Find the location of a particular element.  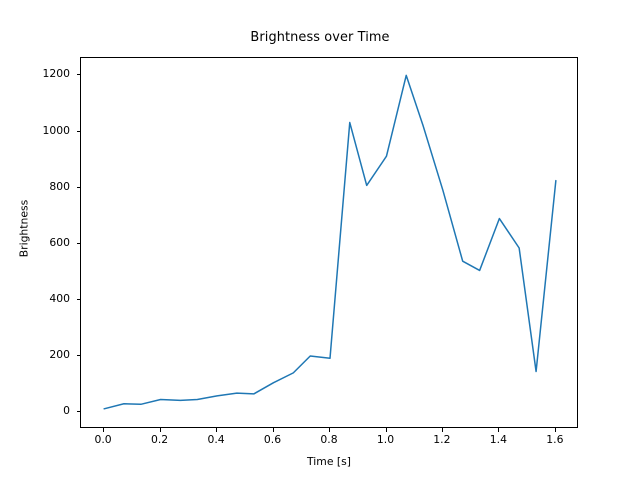

y-tick-label: 0 is located at coordinates (66, 411).